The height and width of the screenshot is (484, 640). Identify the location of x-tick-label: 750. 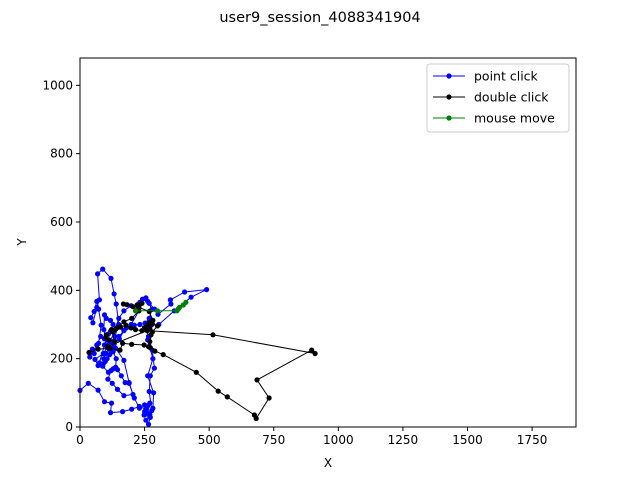
(273, 440).